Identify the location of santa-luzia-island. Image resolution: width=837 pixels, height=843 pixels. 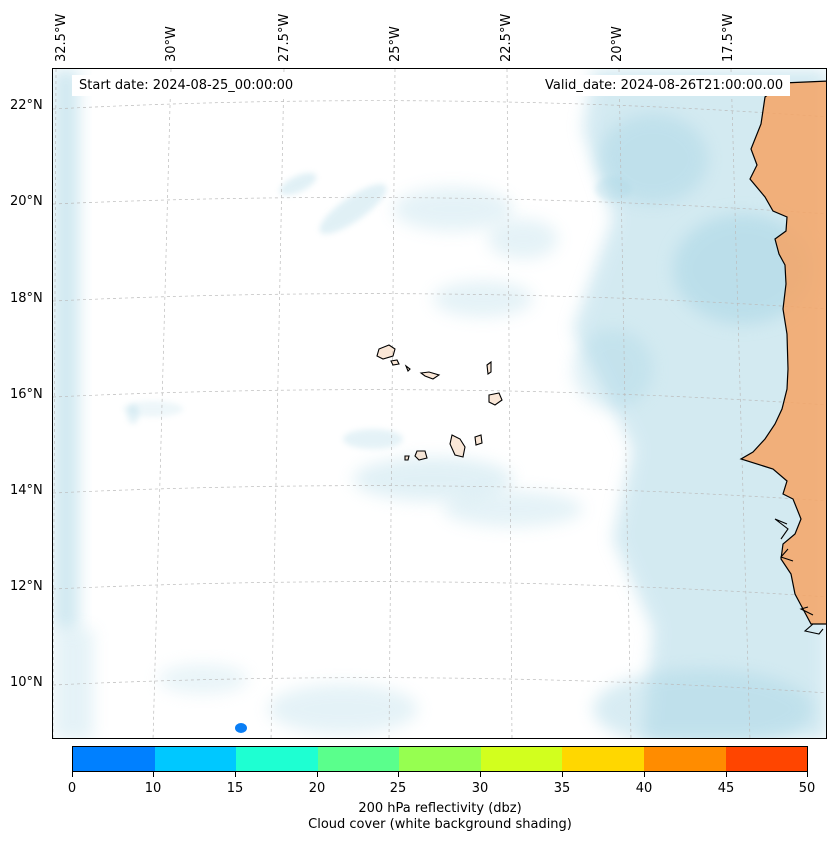
(407, 368).